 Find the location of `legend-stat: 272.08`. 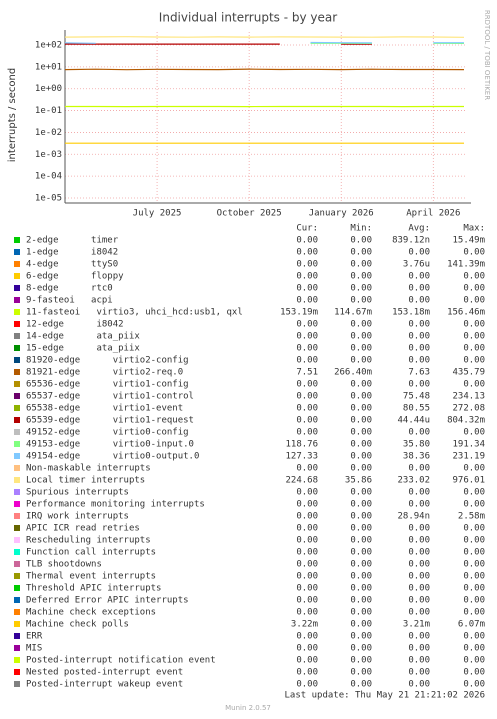

legend-stat: 272.08 is located at coordinates (468, 409).